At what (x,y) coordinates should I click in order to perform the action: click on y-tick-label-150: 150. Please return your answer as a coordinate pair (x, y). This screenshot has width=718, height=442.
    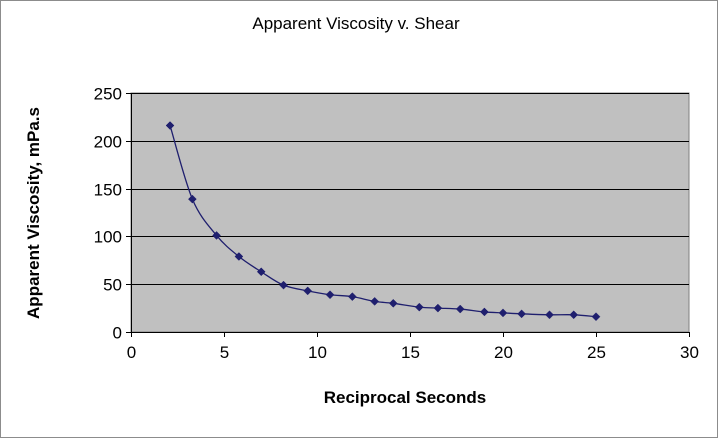
    Looking at the image, I should click on (108, 190).